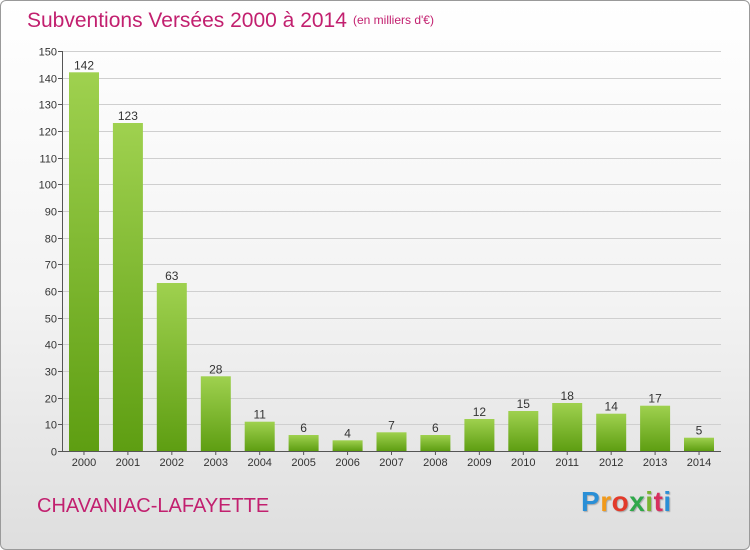 The height and width of the screenshot is (550, 750). Describe the element at coordinates (51, 240) in the screenshot. I see `y-tick-label: 80` at that location.